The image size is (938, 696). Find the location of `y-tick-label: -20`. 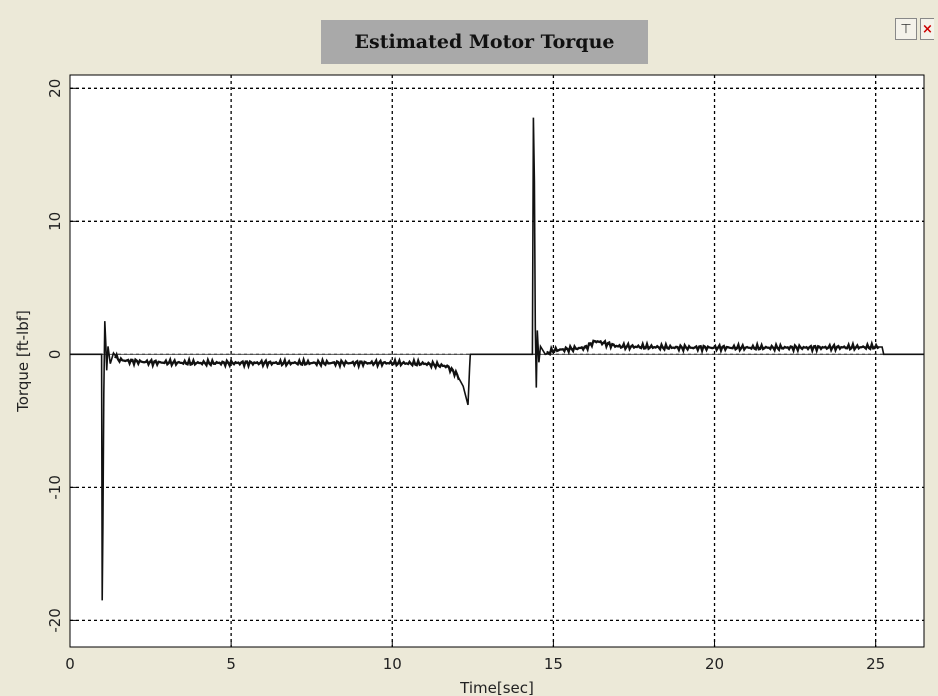

y-tick-label: -20 is located at coordinates (55, 620).